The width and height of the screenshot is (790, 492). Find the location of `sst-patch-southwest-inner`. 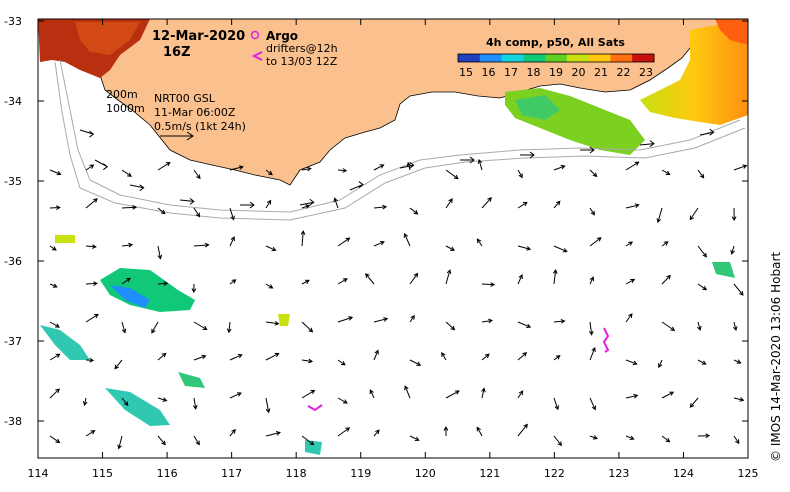

sst-patch-southwest-inner is located at coordinates (107, 38).